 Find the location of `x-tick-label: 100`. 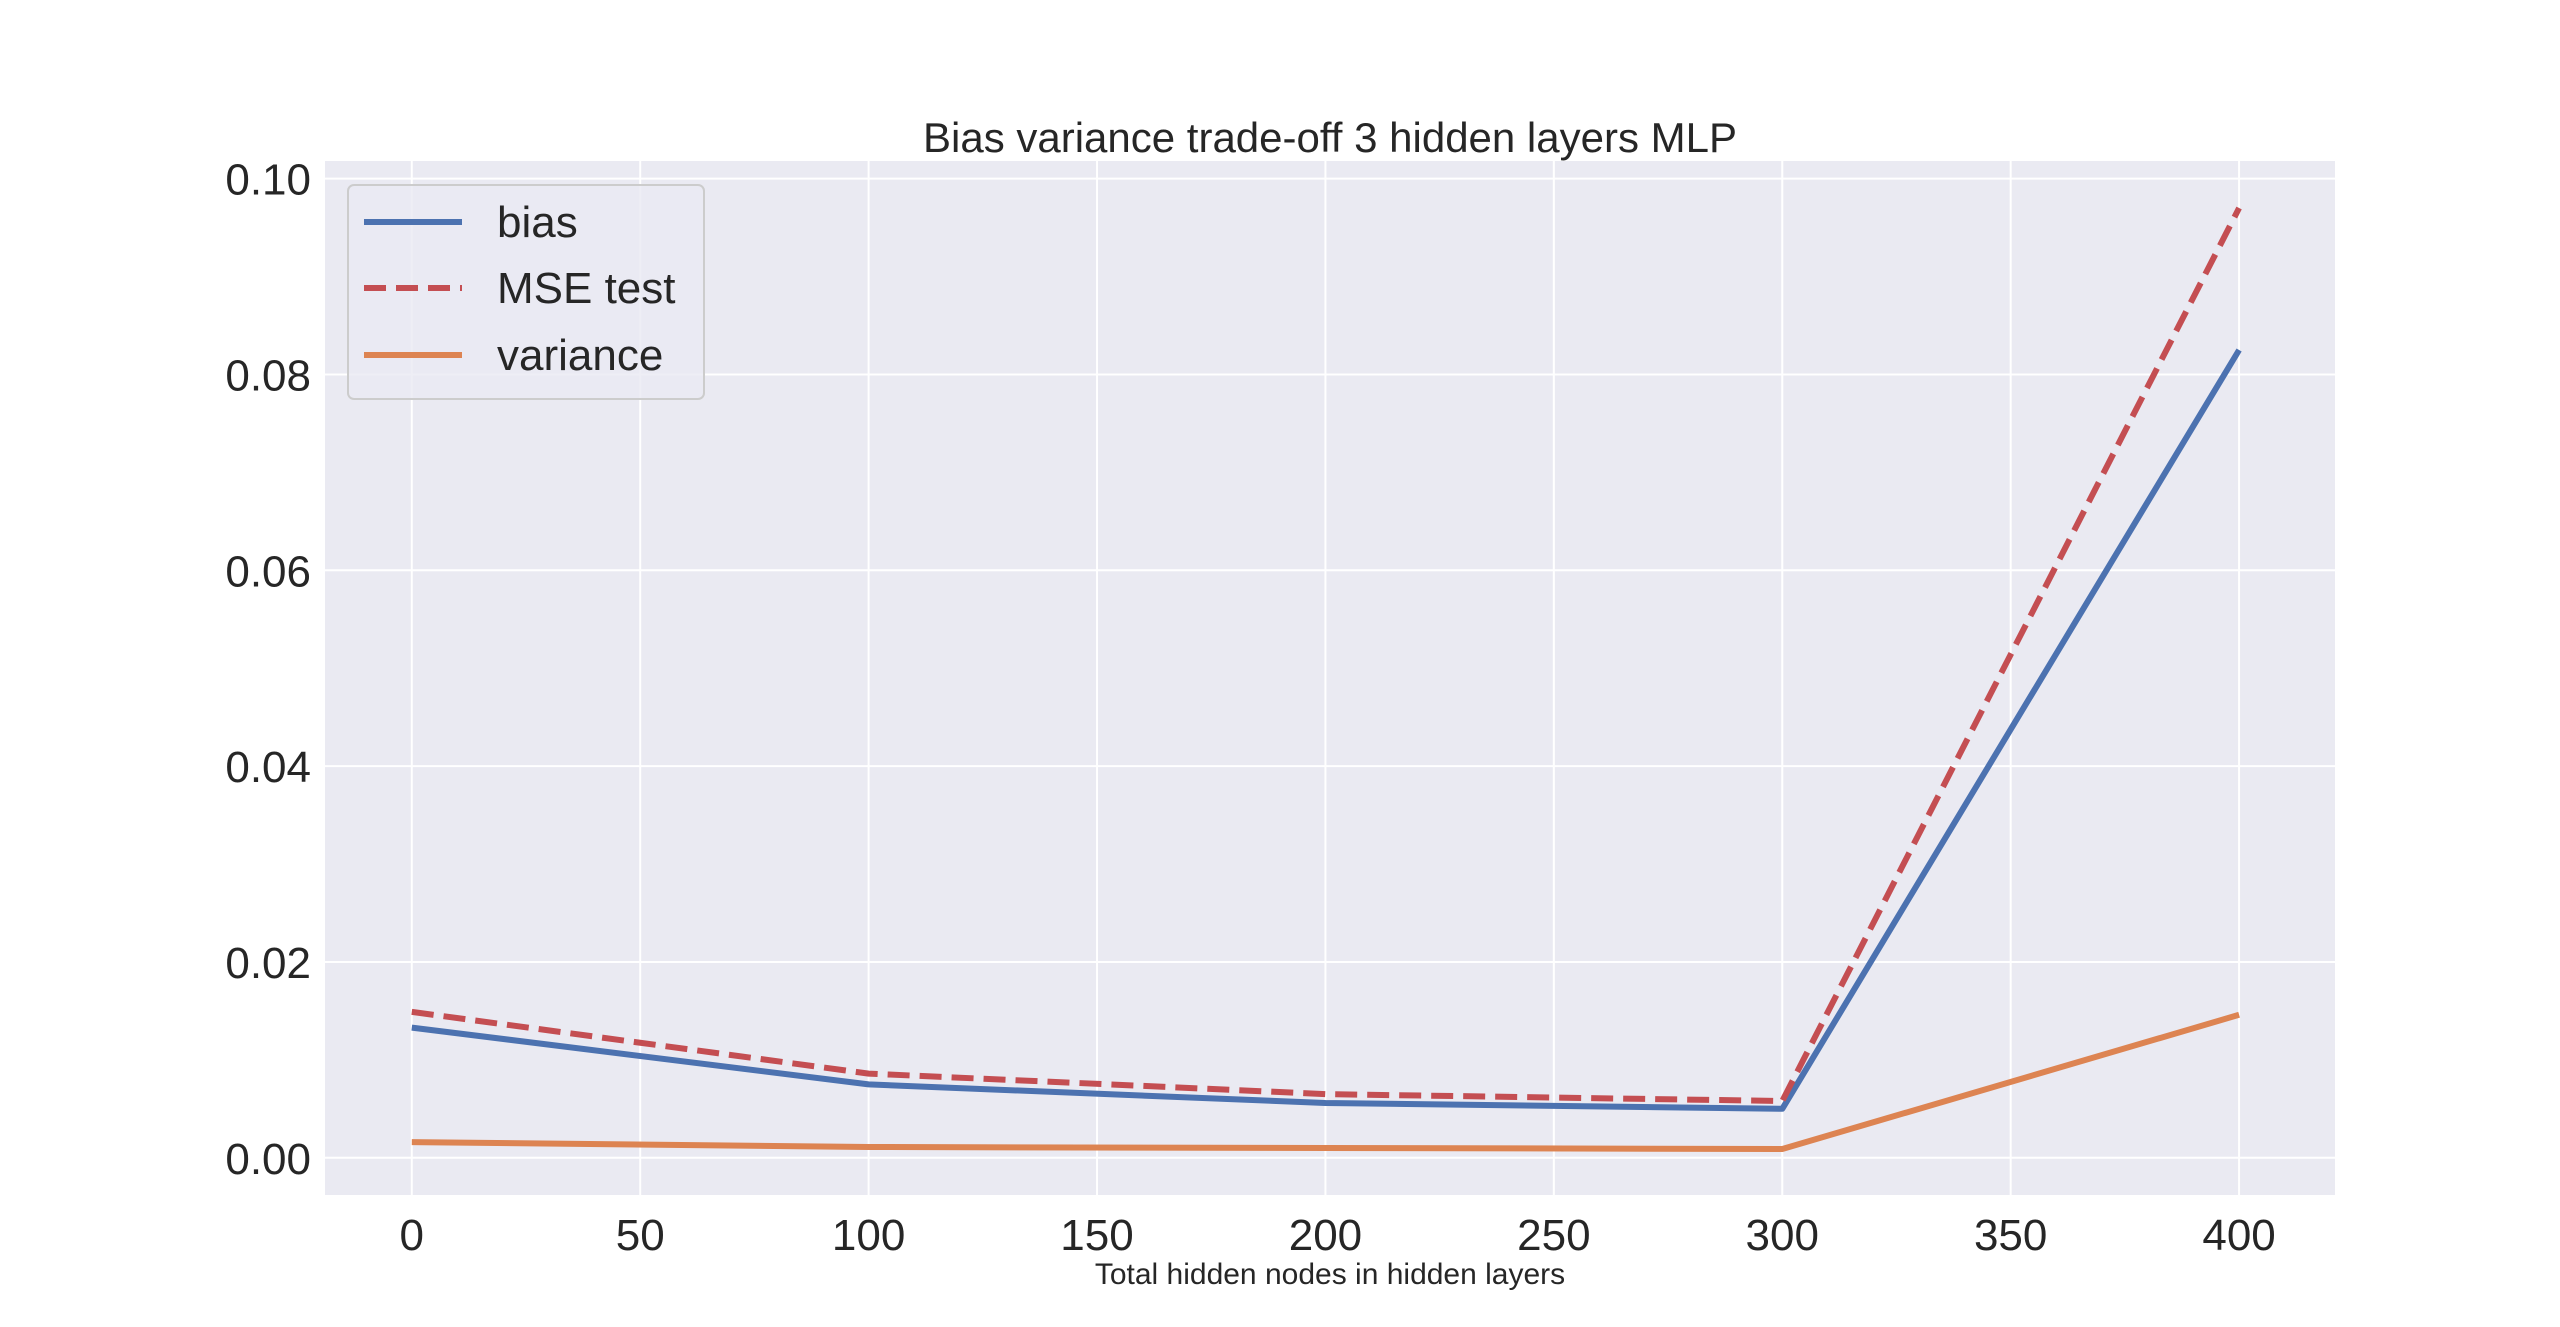

x-tick-label: 100 is located at coordinates (868, 1235).